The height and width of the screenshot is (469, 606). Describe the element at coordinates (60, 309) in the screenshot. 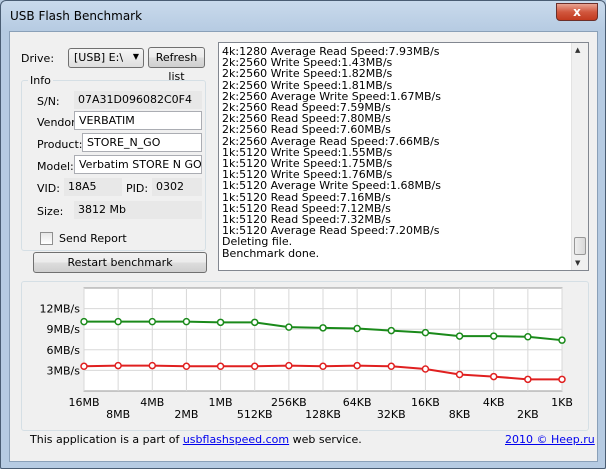

I see `y-tick-label: 12MB/s` at that location.